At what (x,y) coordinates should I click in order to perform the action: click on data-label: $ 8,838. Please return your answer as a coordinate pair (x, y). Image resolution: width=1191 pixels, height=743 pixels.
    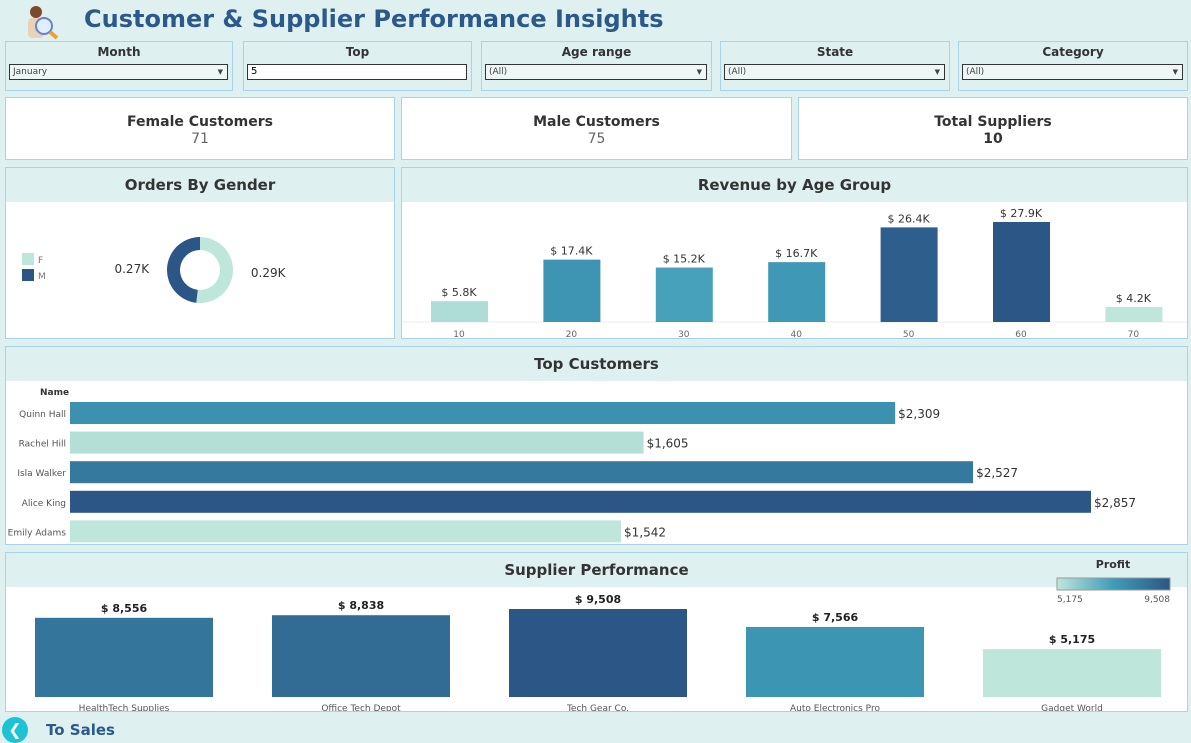
    Looking at the image, I should click on (361, 605).